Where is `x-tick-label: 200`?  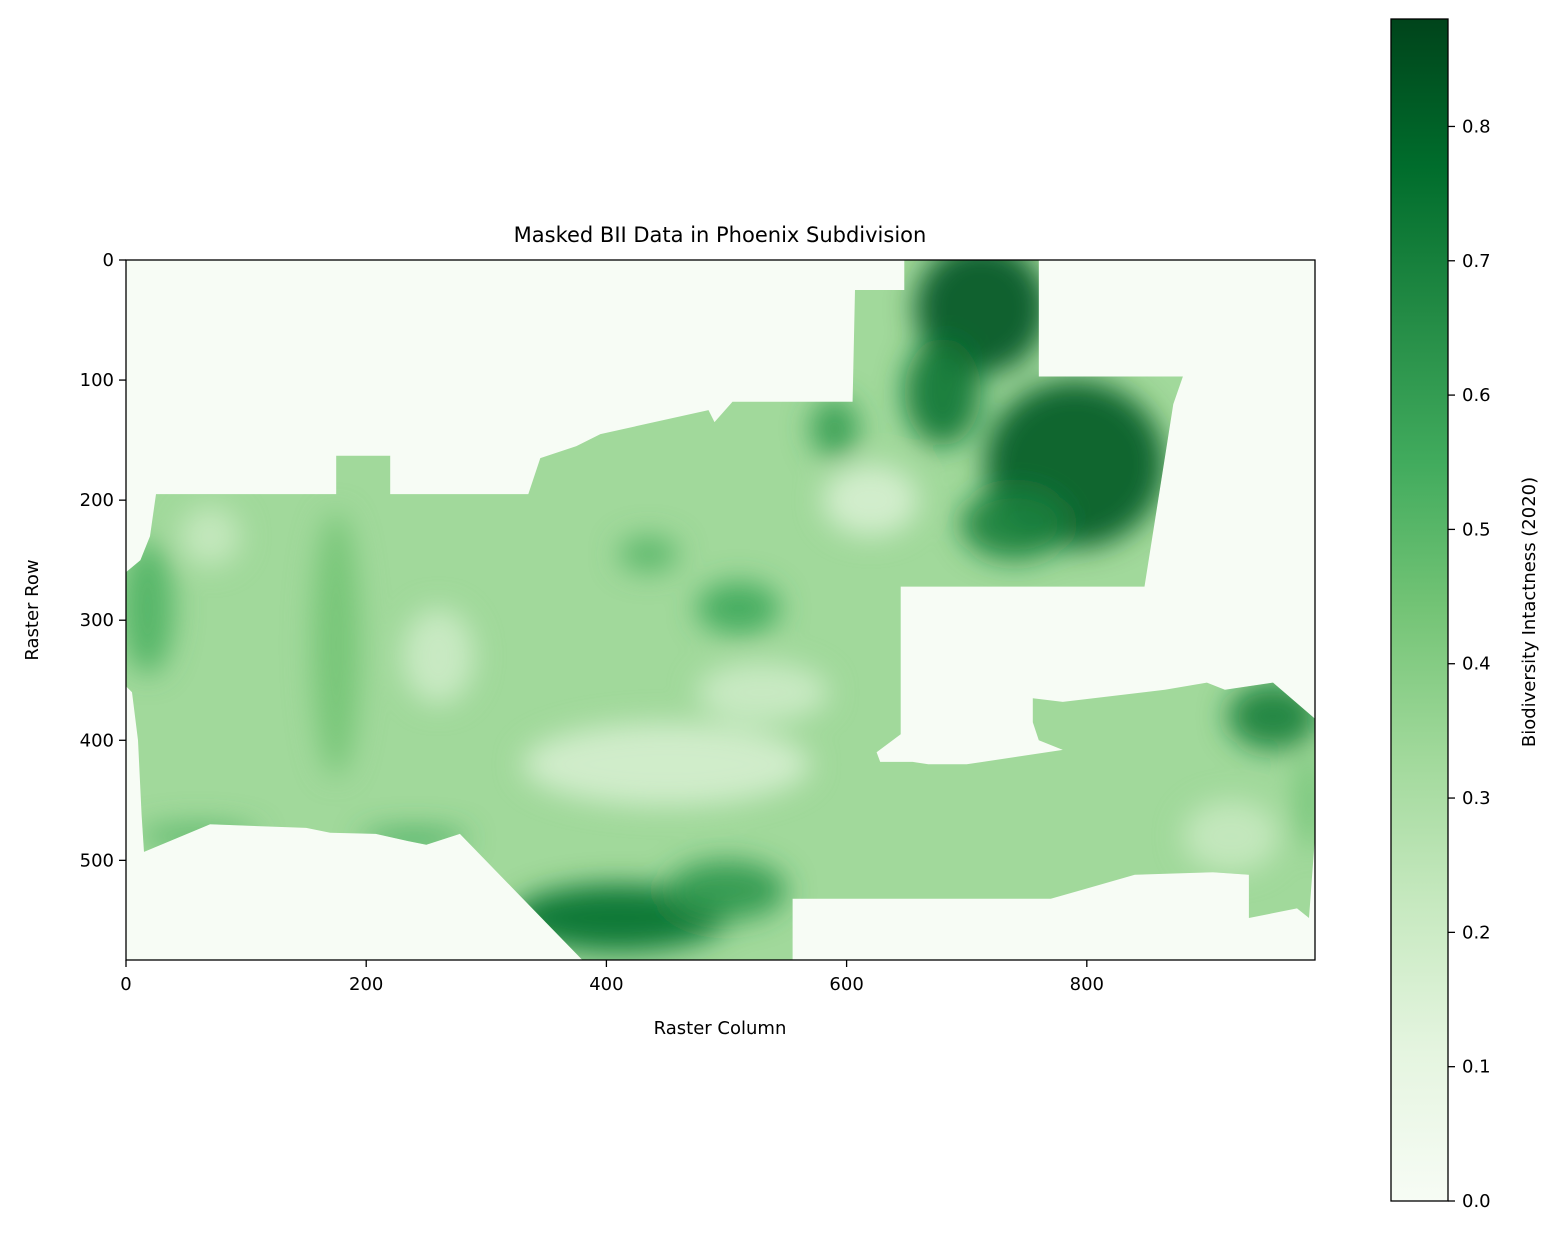
x-tick-label: 200 is located at coordinates (366, 984).